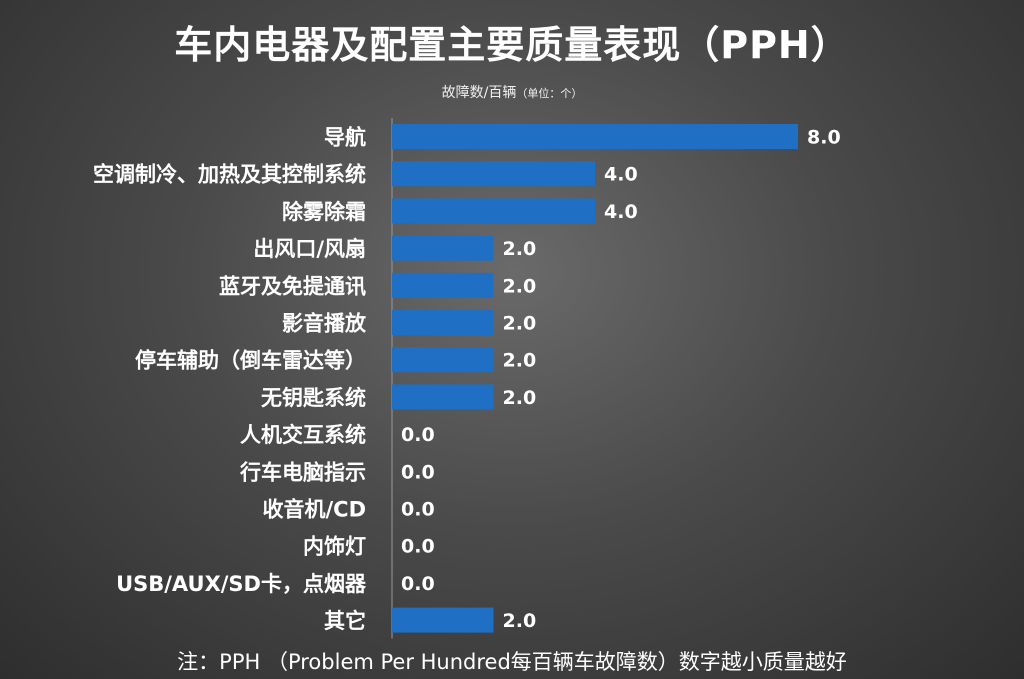 The image size is (1024, 679). I want to click on category-label: 出风口/风扇, so click(309, 249).